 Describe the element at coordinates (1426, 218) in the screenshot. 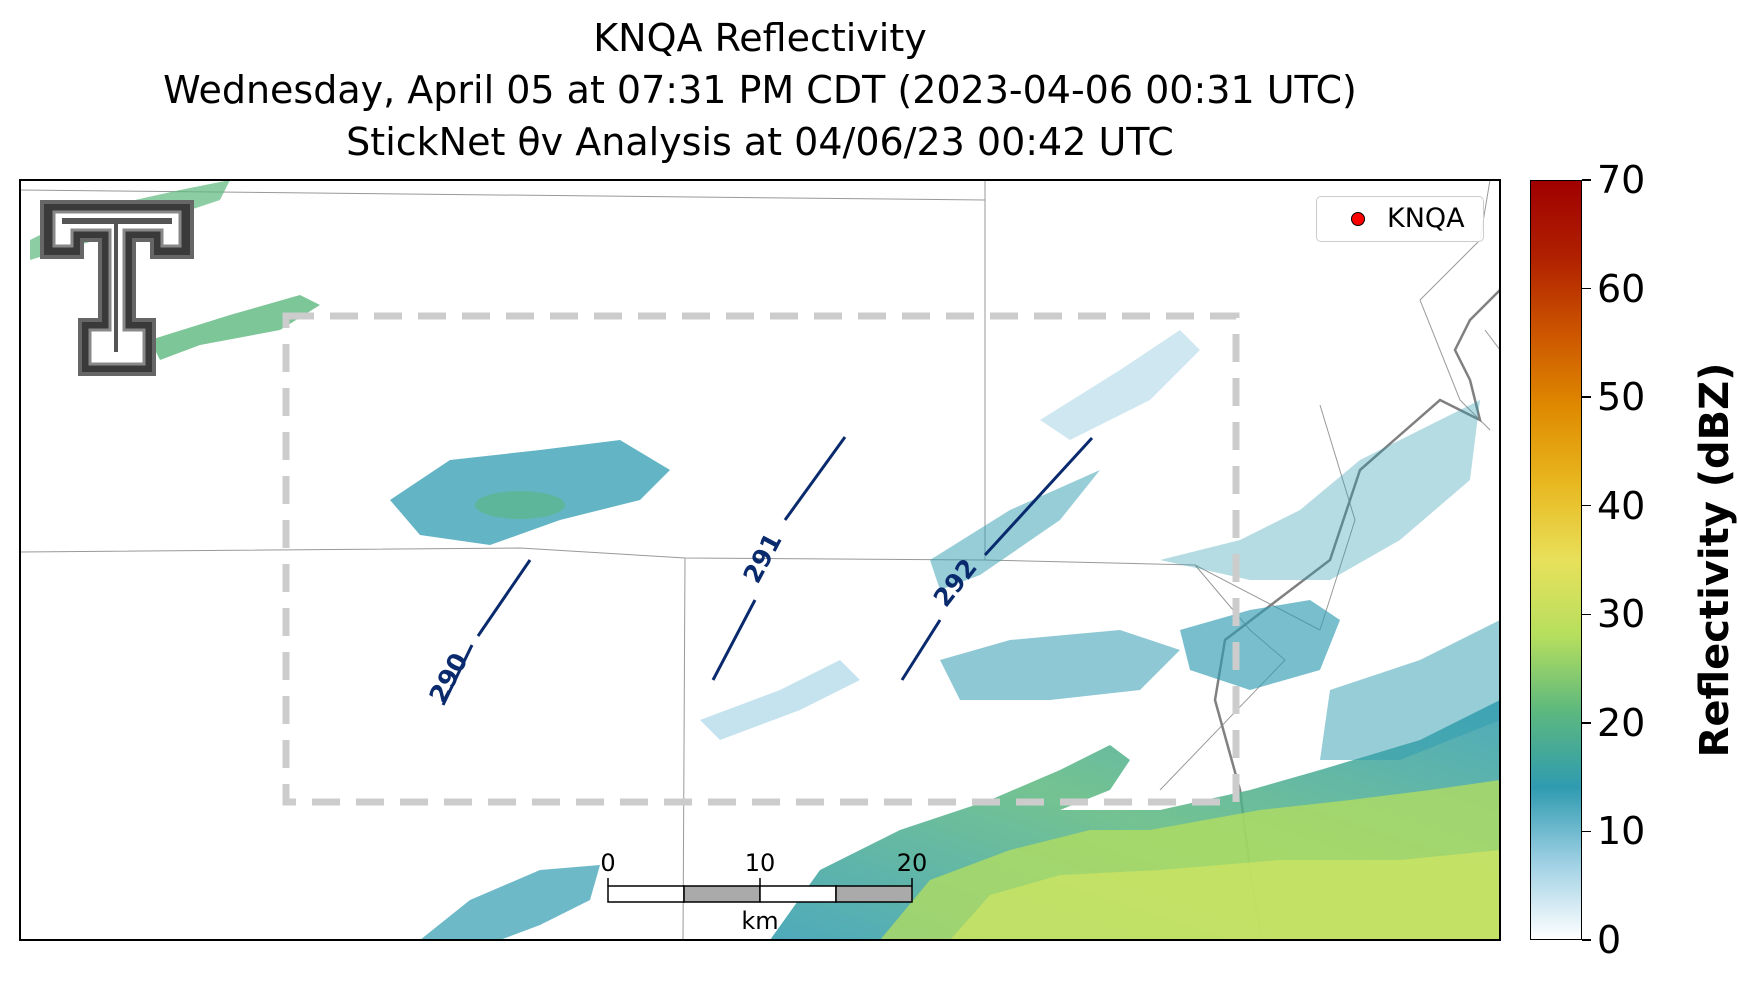

I see `legend-label: KNQA` at that location.